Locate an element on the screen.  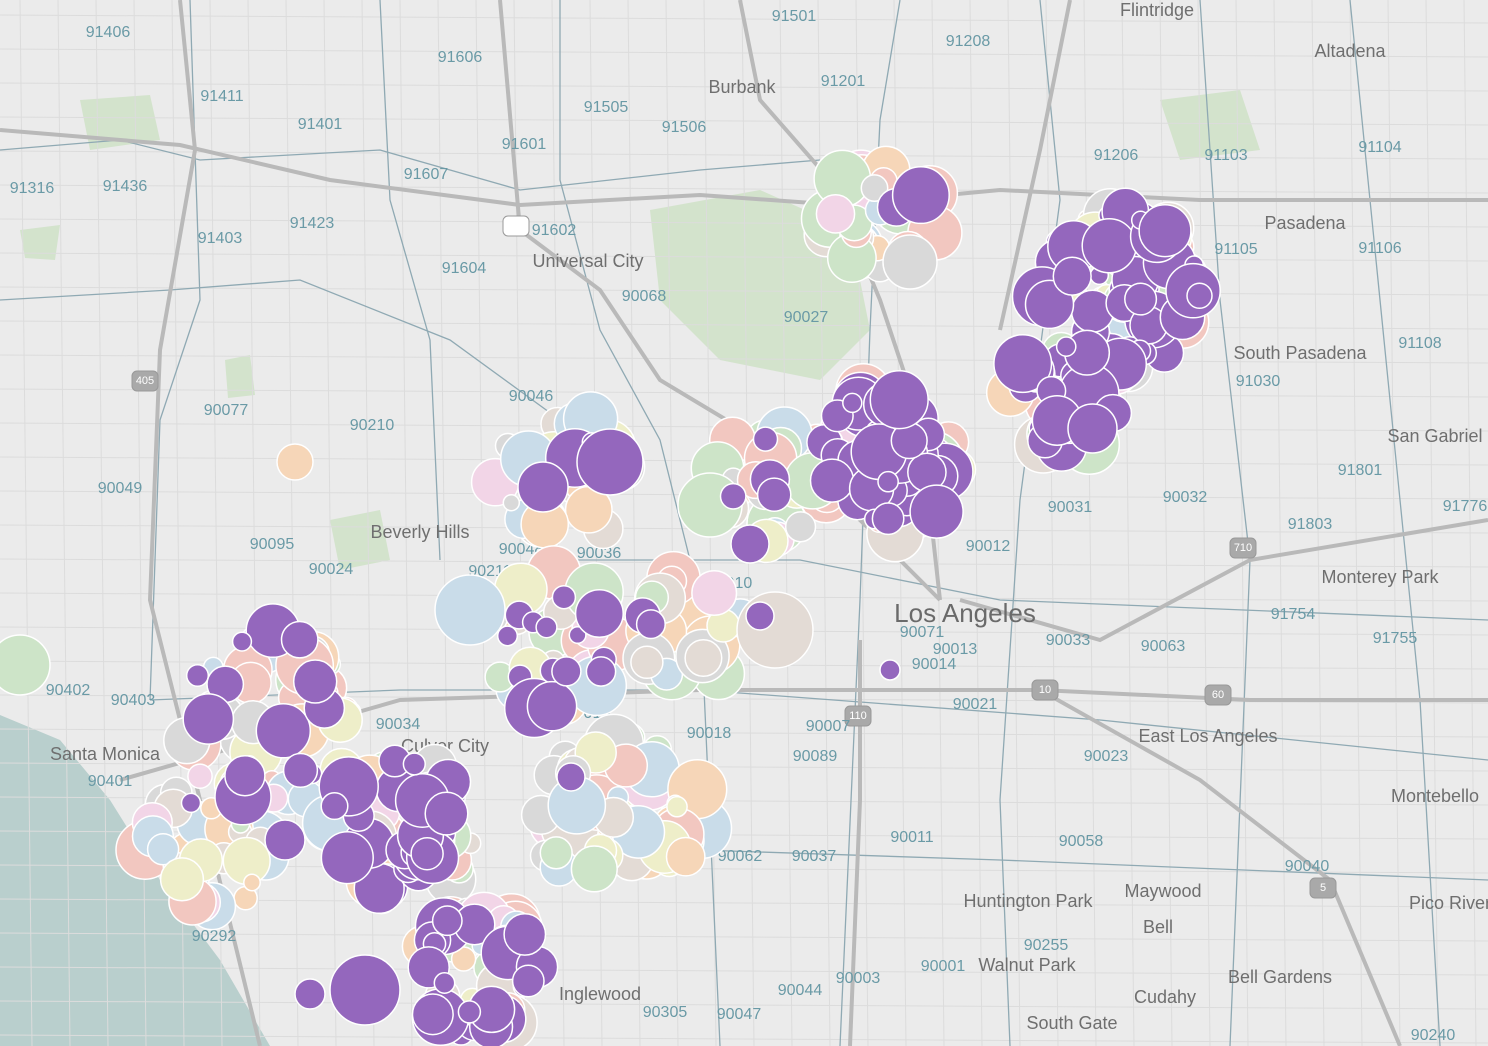
zip-label: 91501 is located at coordinates (794, 16).